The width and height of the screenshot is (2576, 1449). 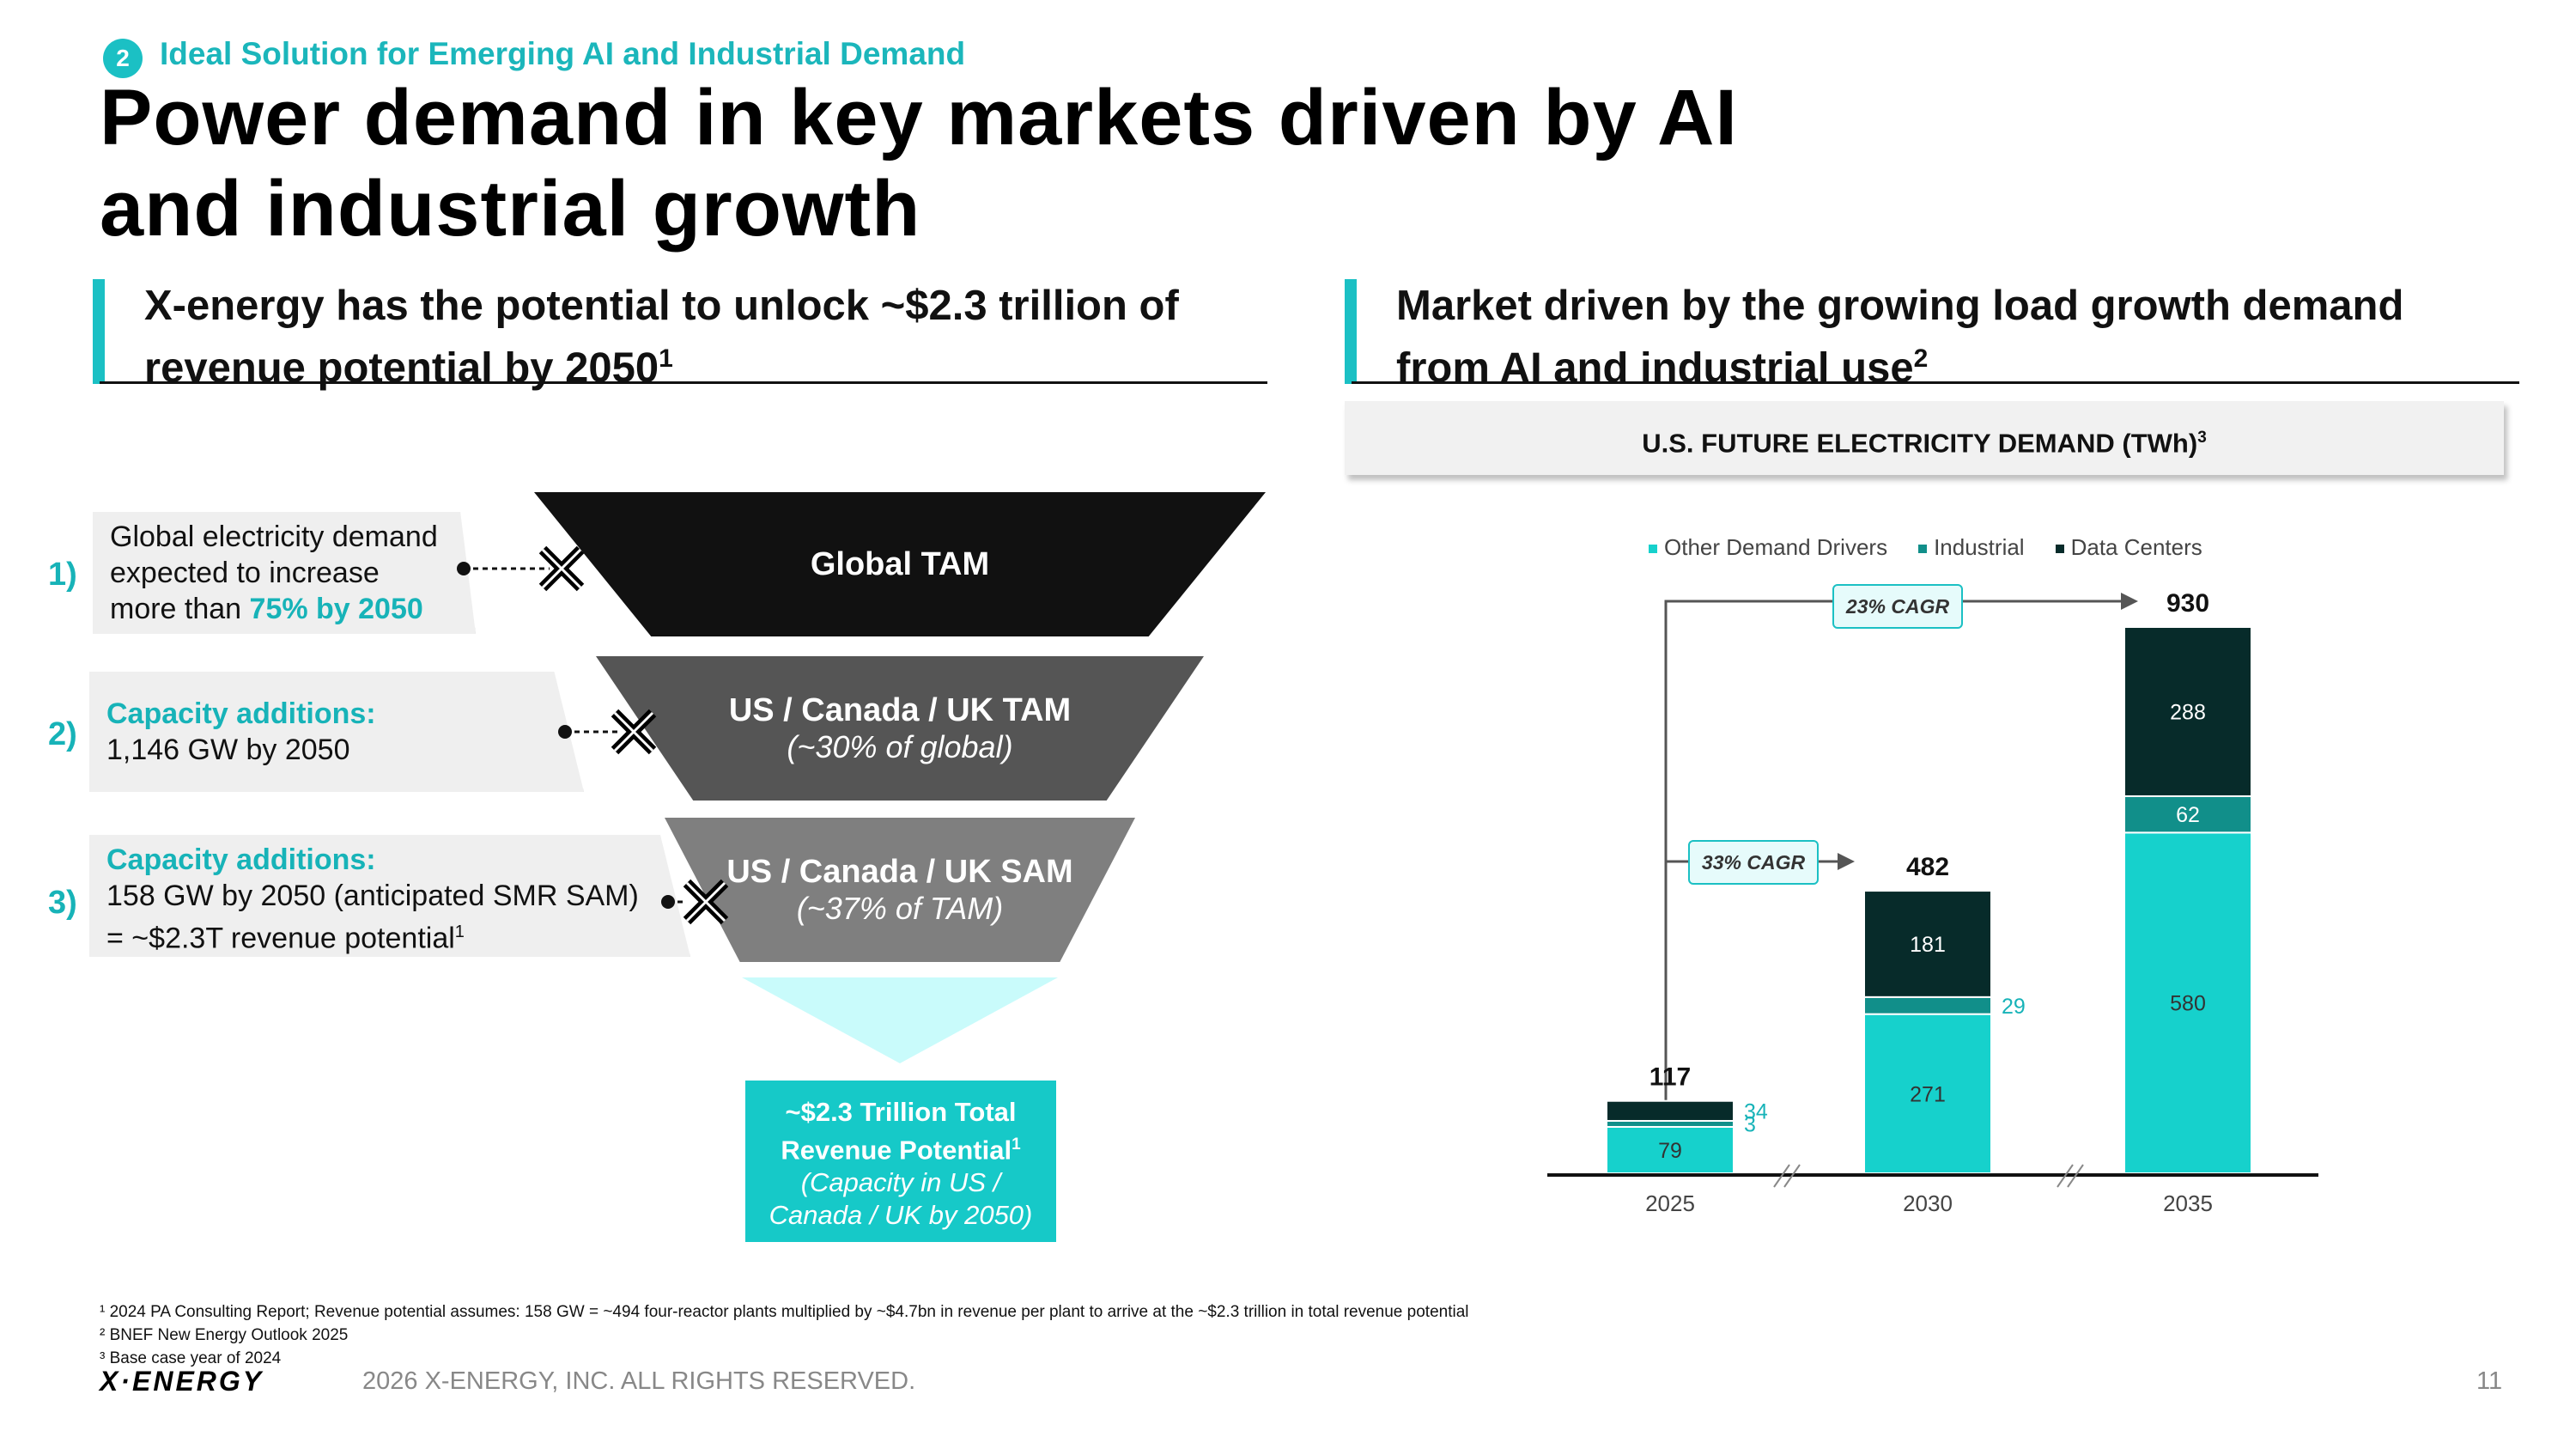 What do you see at coordinates (336, 609) in the screenshot?
I see `callout-1-highlight: 75% by 2050` at bounding box center [336, 609].